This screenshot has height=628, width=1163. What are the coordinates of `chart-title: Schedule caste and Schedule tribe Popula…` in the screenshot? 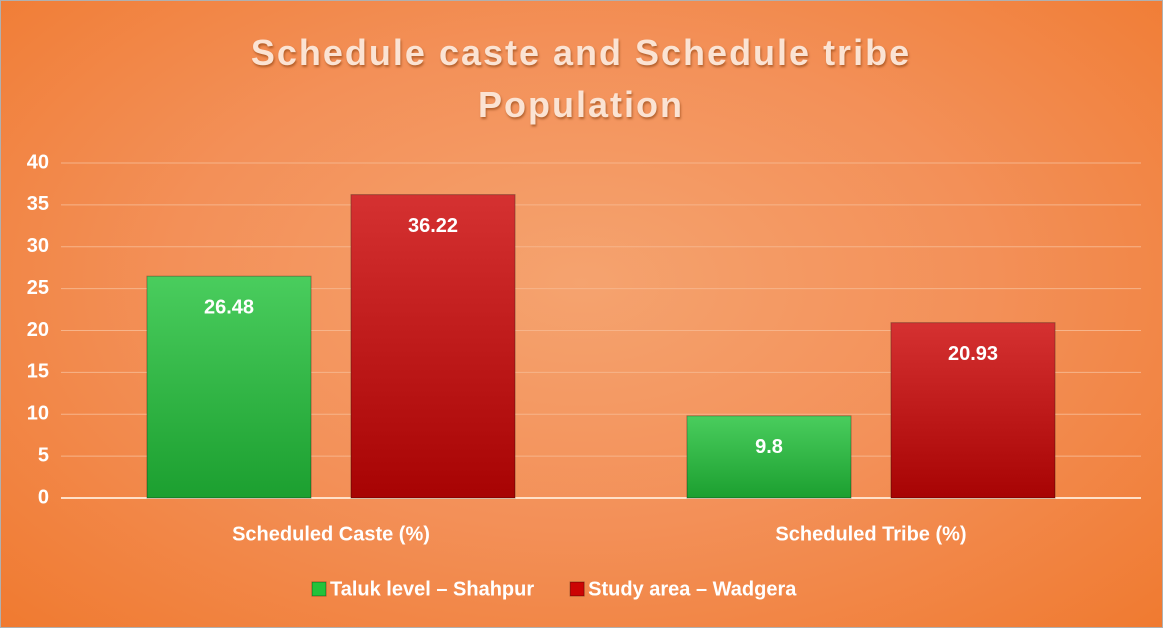 It's located at (581, 78).